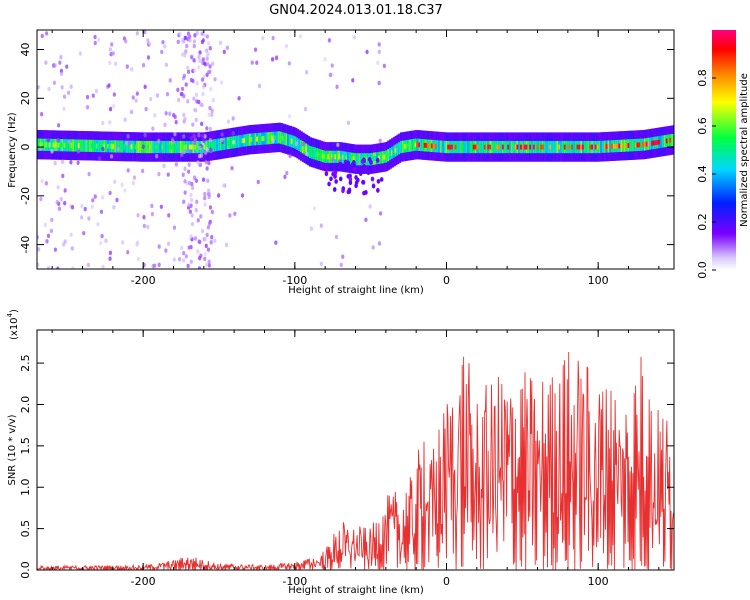  I want to click on colorbar-gradient, so click(724, 150).